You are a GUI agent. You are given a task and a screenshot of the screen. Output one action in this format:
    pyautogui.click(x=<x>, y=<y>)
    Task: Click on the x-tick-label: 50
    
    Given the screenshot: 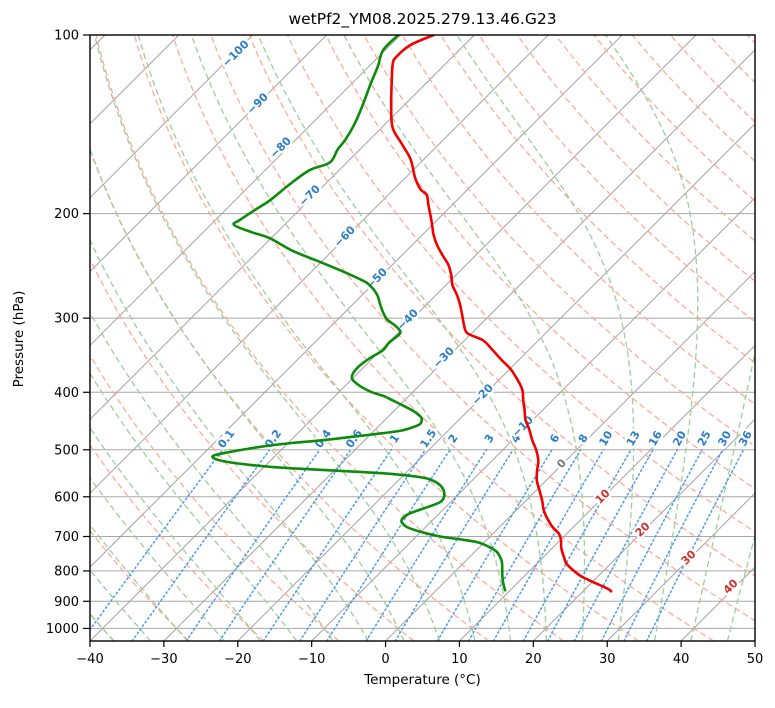 What is the action you would take?
    pyautogui.click(x=755, y=659)
    